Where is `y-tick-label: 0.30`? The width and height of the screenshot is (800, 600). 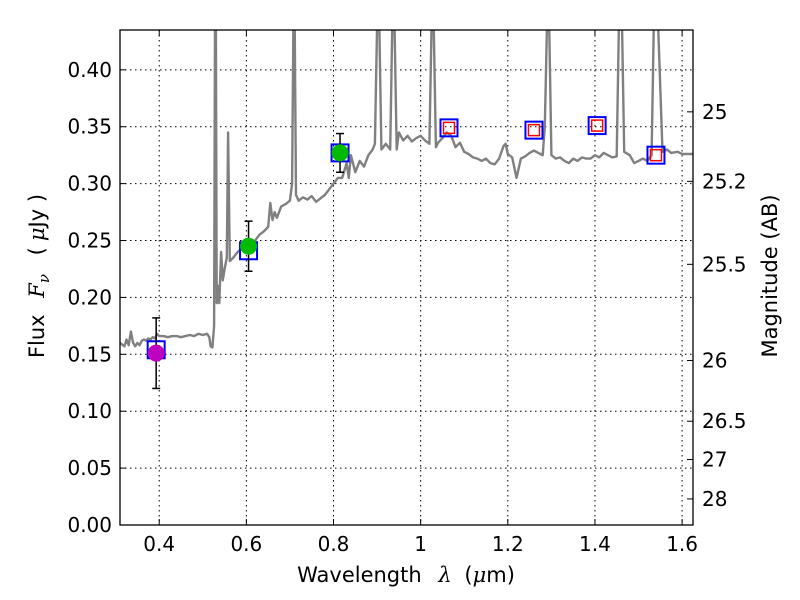
y-tick-label: 0.30 is located at coordinates (89, 184).